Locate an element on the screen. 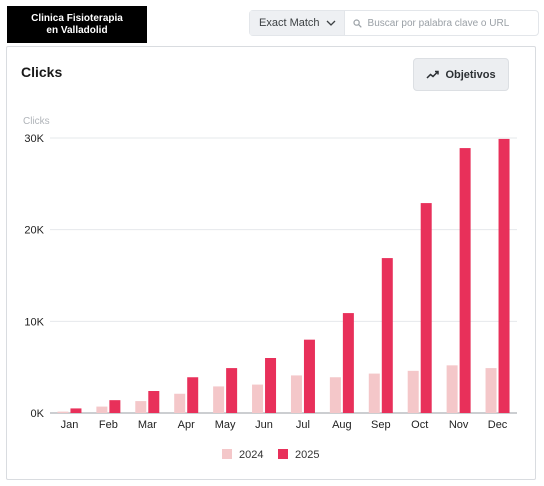 The image size is (544, 486). y-tick-label: 30K is located at coordinates (34, 139).